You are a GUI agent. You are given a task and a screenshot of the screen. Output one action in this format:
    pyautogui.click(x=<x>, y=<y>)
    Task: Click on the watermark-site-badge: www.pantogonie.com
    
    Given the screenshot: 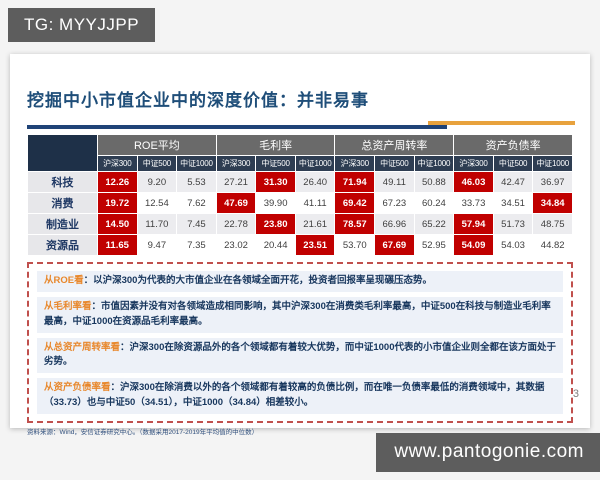 What is the action you would take?
    pyautogui.click(x=488, y=452)
    